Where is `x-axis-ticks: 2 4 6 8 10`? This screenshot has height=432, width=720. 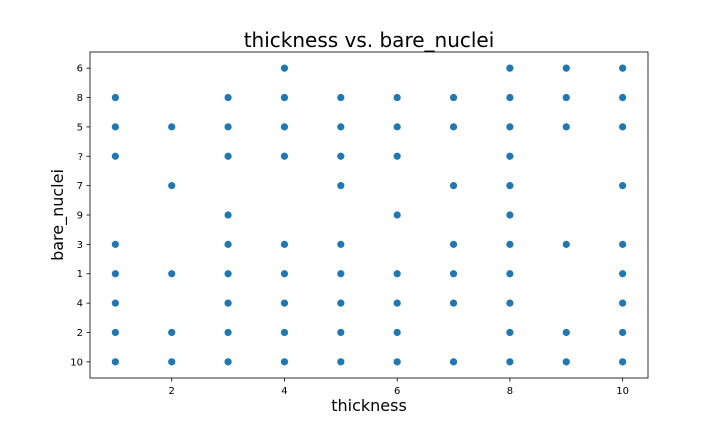
x-axis-ticks: 2 4 6 8 10 is located at coordinates (399, 387).